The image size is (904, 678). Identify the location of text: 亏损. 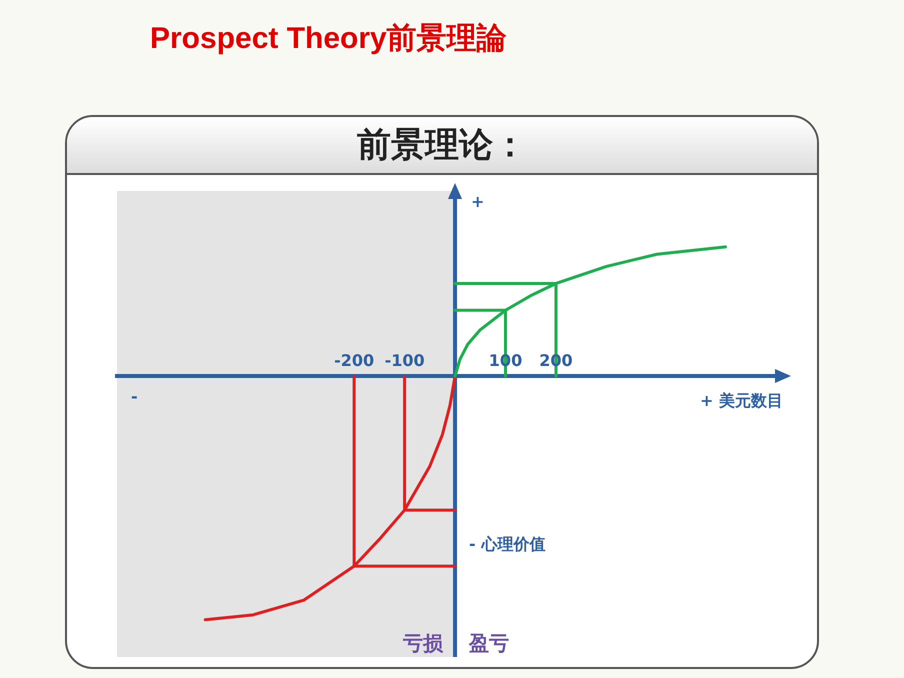
(423, 643).